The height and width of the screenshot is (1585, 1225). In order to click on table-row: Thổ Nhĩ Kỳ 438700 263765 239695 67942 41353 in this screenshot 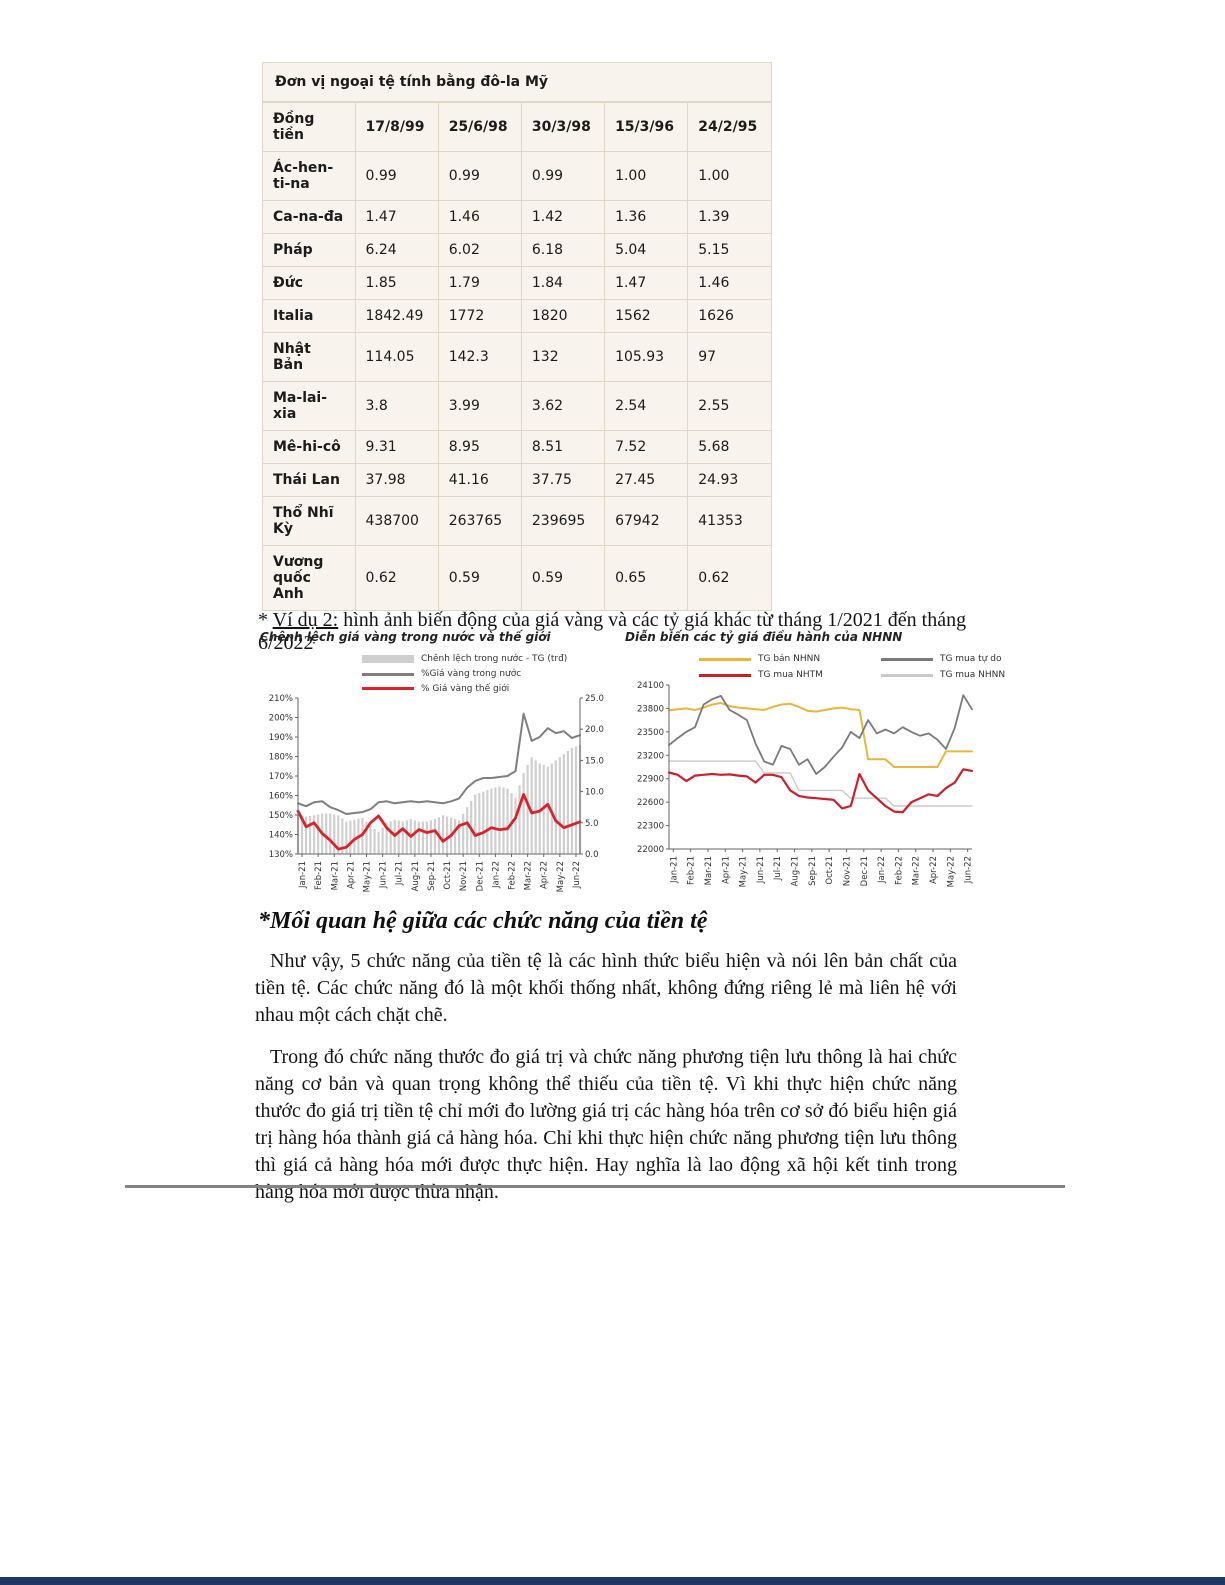, I will do `click(517, 521)`.